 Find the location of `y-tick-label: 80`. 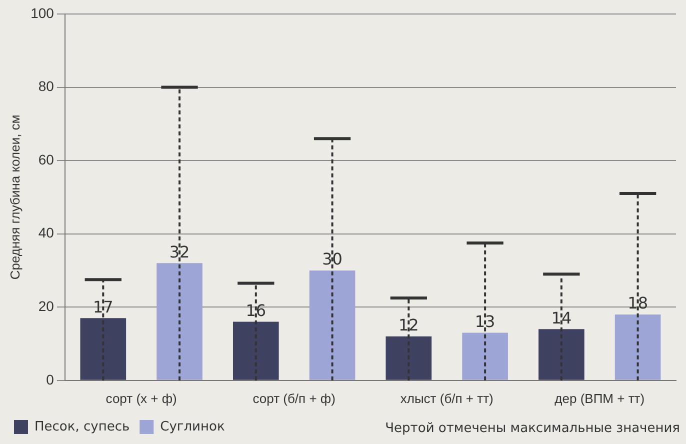

y-tick-label: 80 is located at coordinates (46, 86).